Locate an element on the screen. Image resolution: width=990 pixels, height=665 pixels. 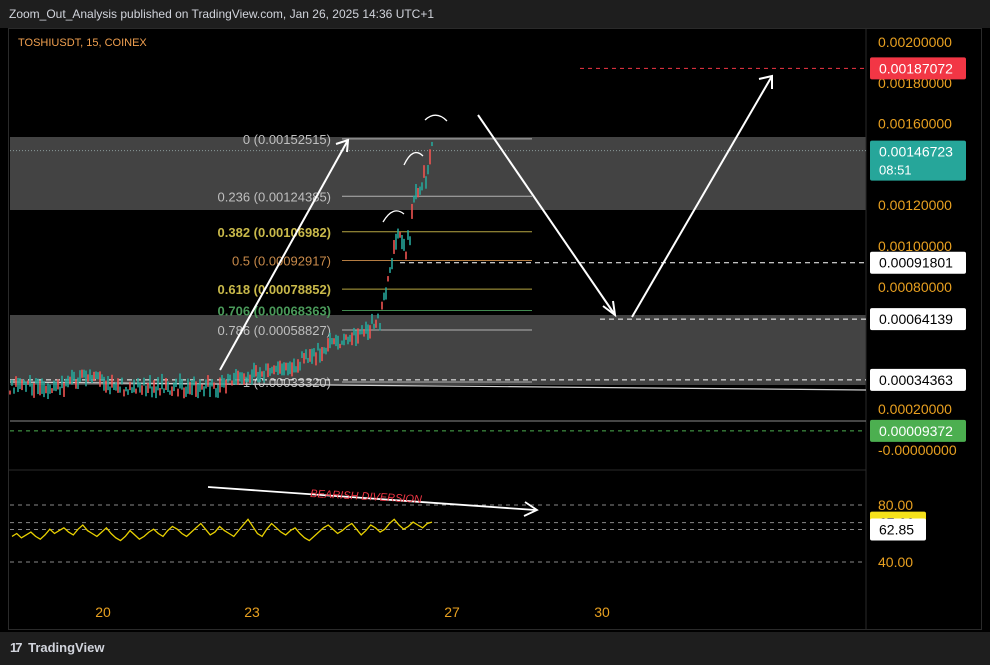
tradingview-logo-icon: 17 is located at coordinates (16, 647).